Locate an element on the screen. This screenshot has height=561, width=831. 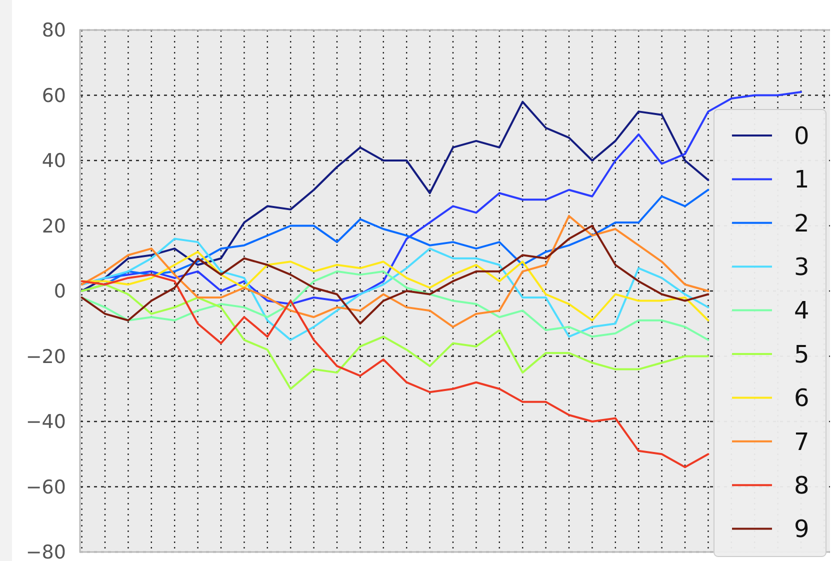
y-tick-label: 0 is located at coordinates (60, 291).